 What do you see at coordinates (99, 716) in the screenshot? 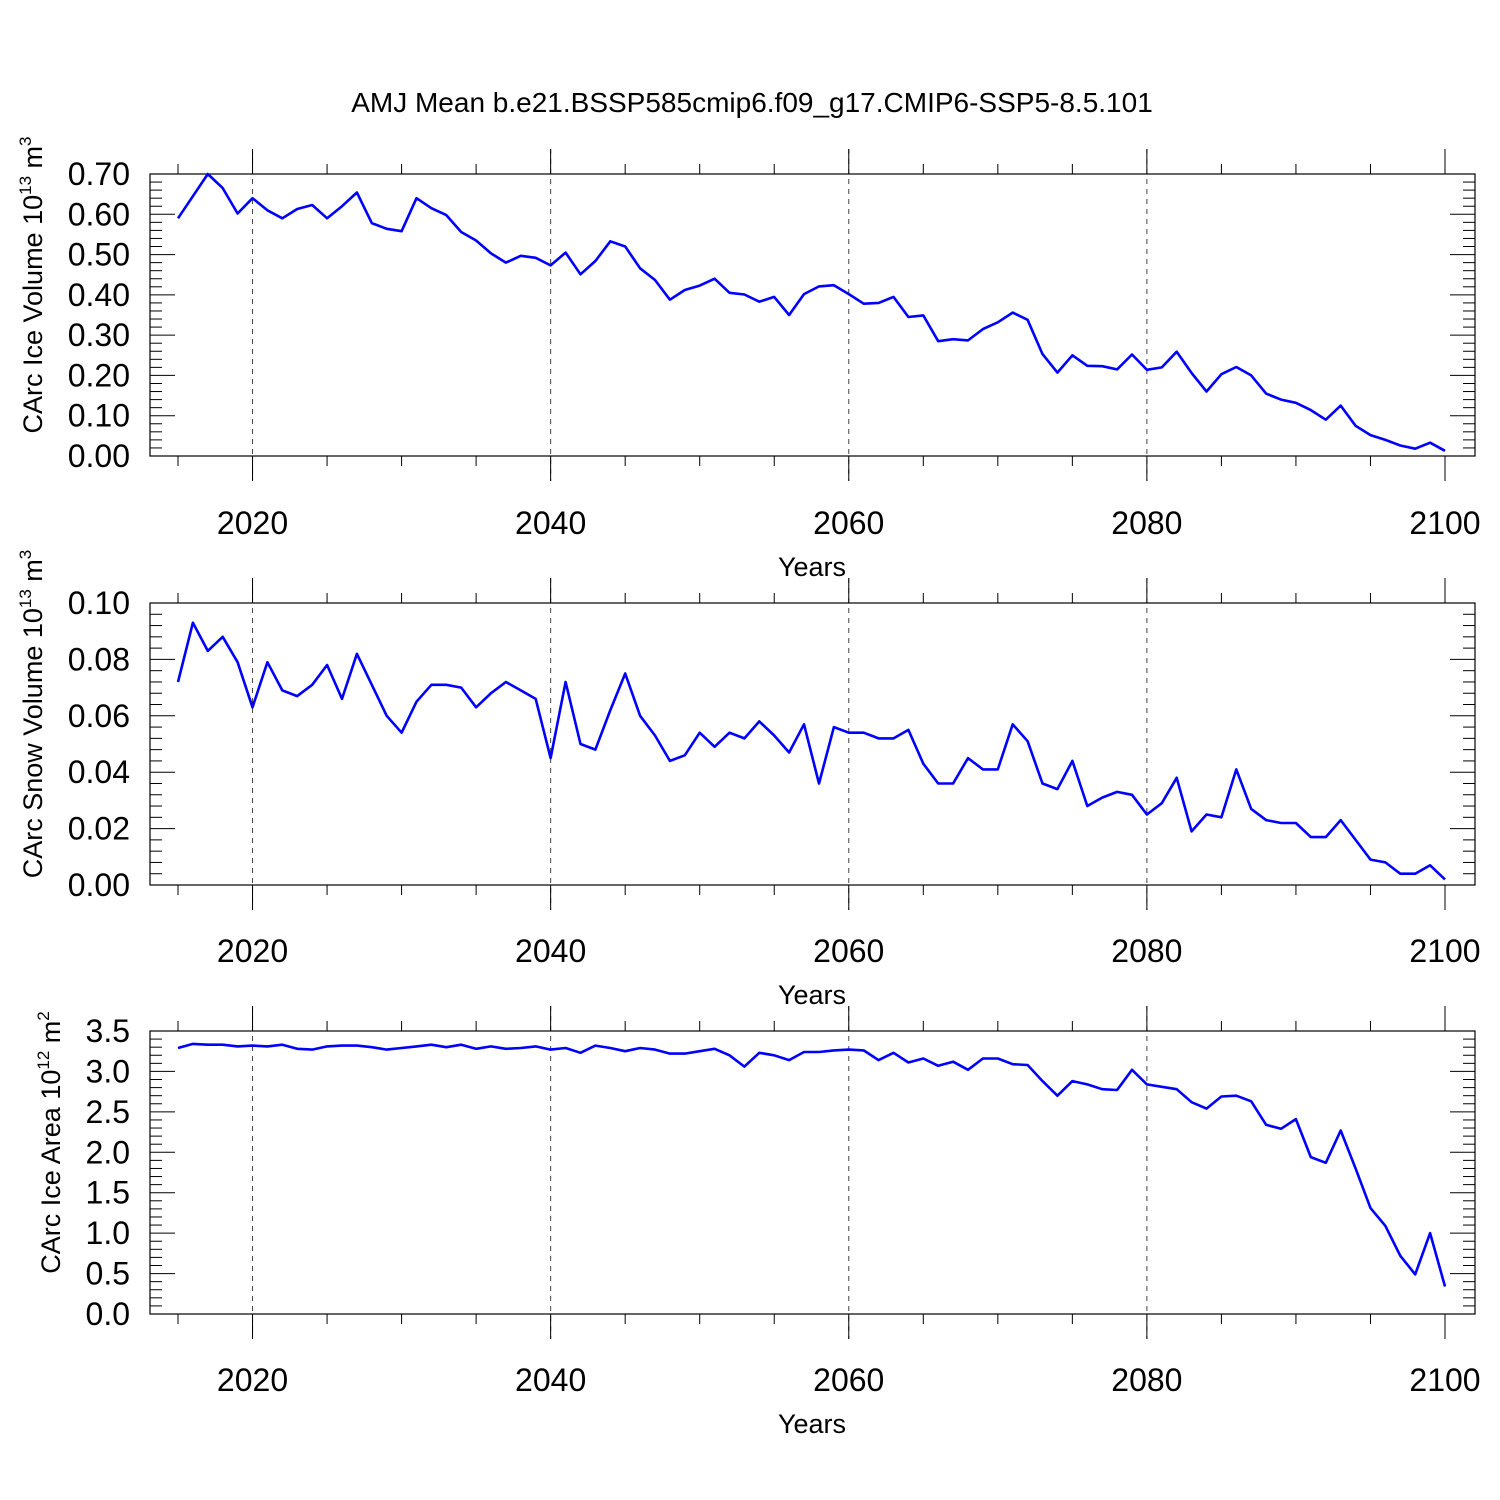
I see `y-tick-label: 0.06` at bounding box center [99, 716].